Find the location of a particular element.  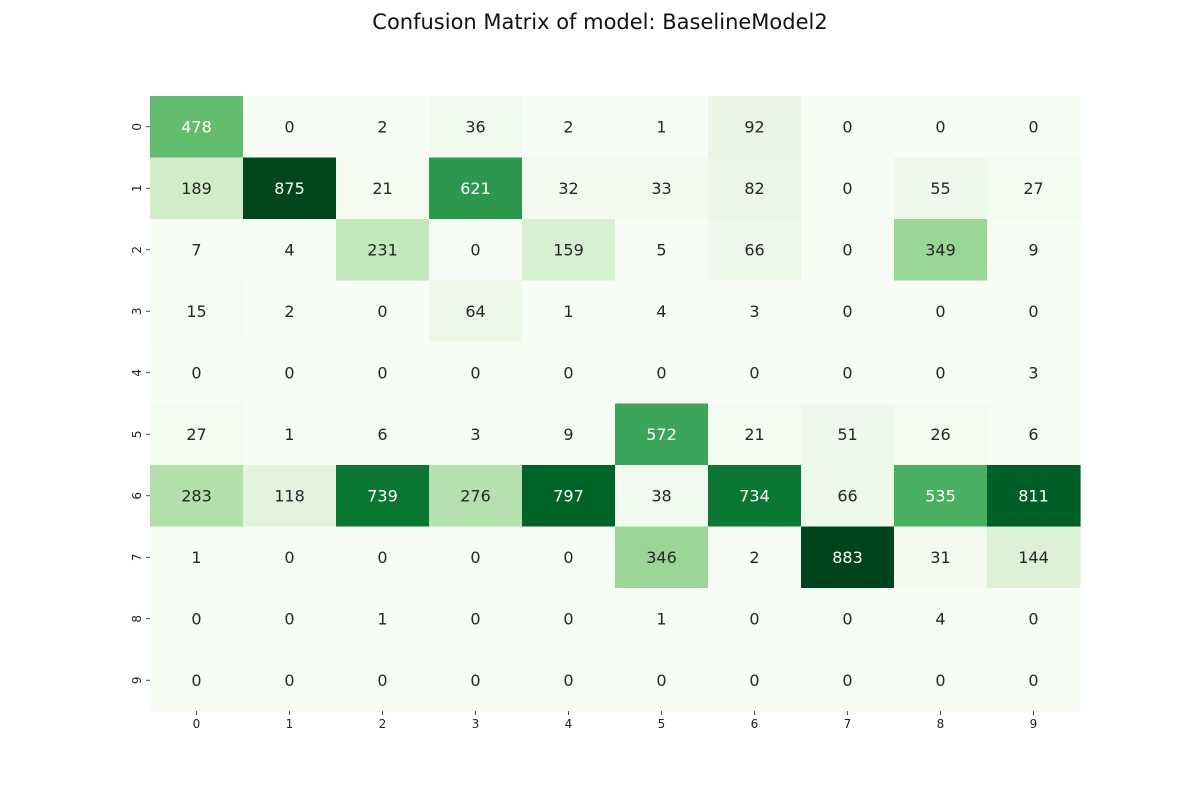

heatmap-cell-r3-c4 is located at coordinates (569, 311).